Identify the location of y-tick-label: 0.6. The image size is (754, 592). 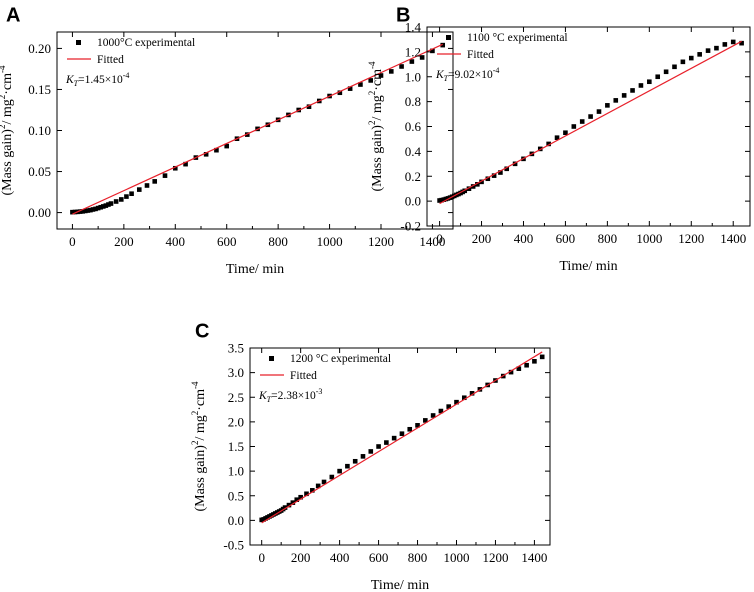
(413, 126).